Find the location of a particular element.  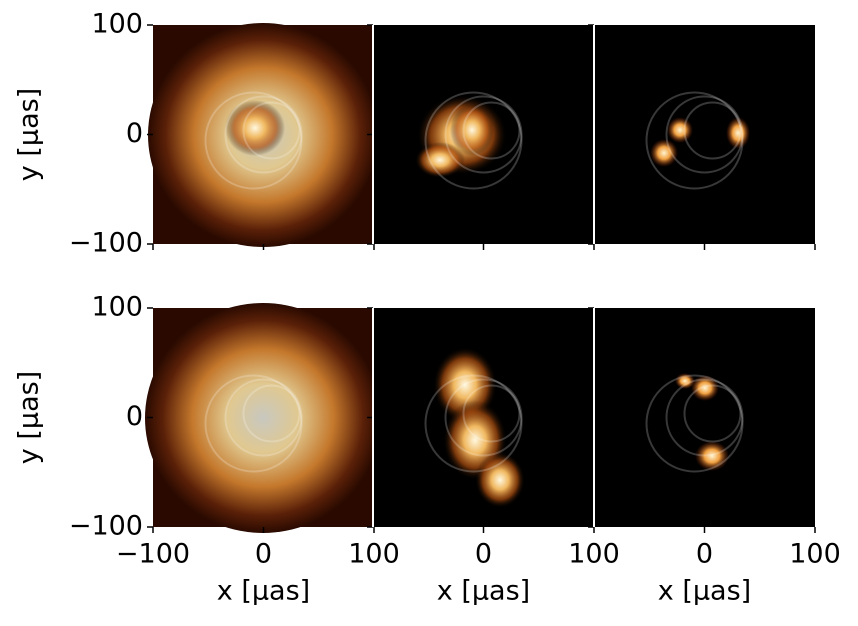

x-tick-label: −100 is located at coordinates (153, 554).